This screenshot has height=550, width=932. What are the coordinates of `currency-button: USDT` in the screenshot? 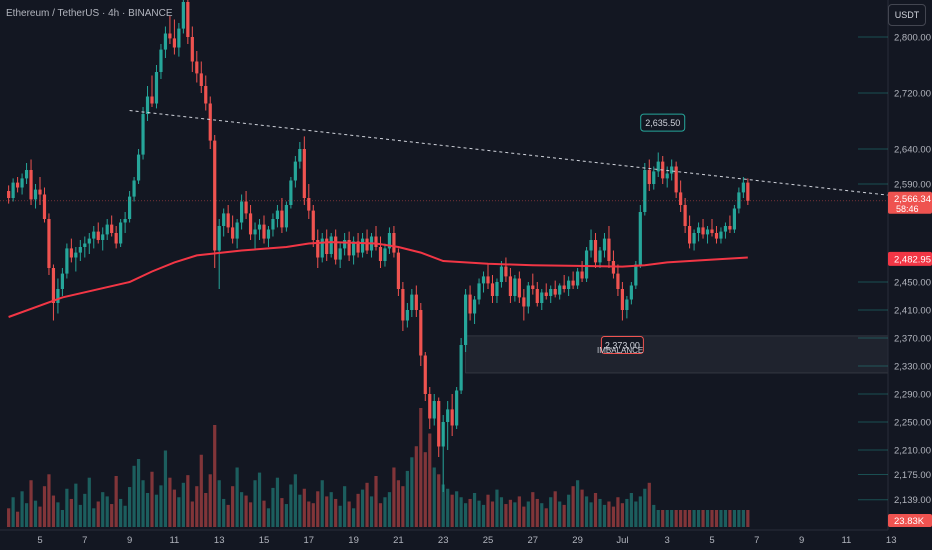 It's located at (907, 15).